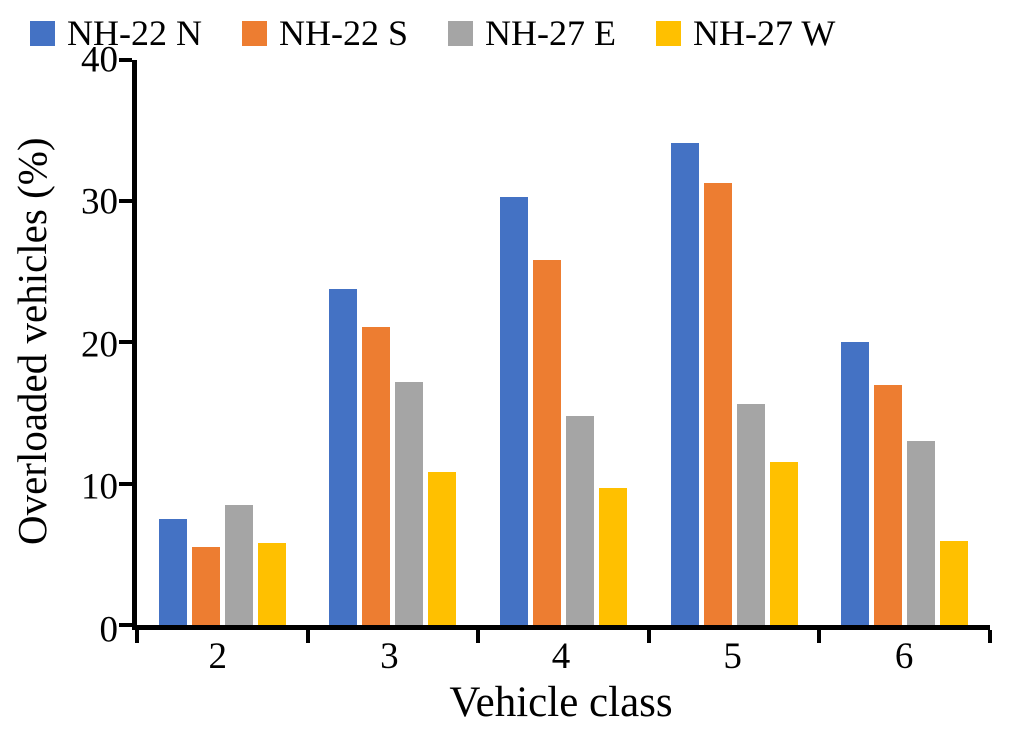 This screenshot has width=1016, height=734. I want to click on x-axis-title: Vehicle class, so click(561, 702).